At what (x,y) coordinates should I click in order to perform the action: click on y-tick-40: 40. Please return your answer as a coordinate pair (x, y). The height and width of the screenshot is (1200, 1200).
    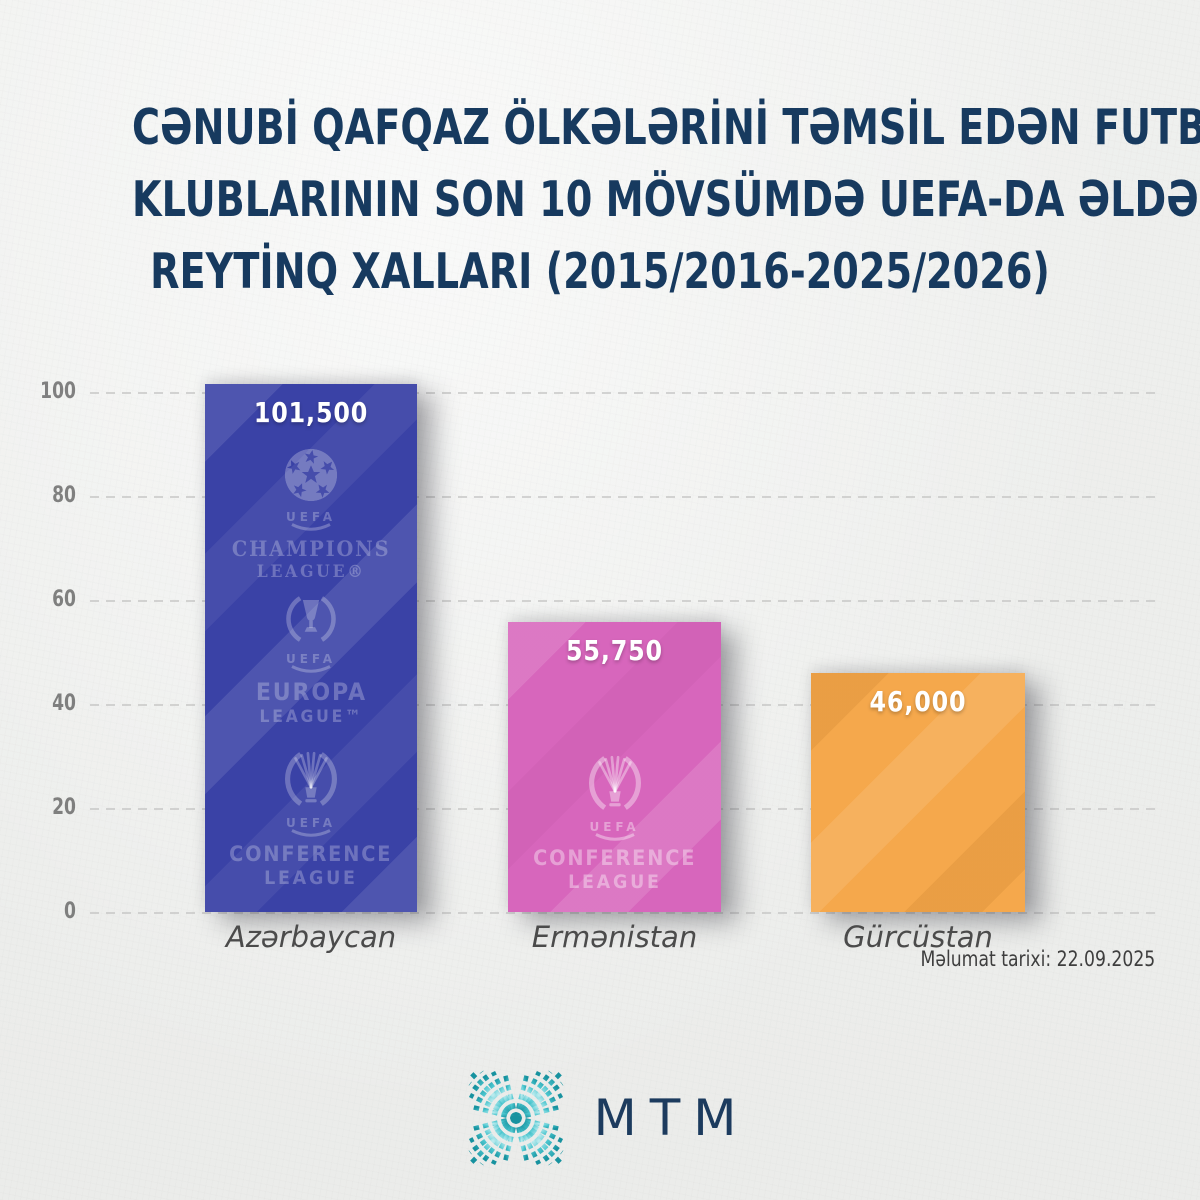
    Looking at the image, I should click on (64, 703).